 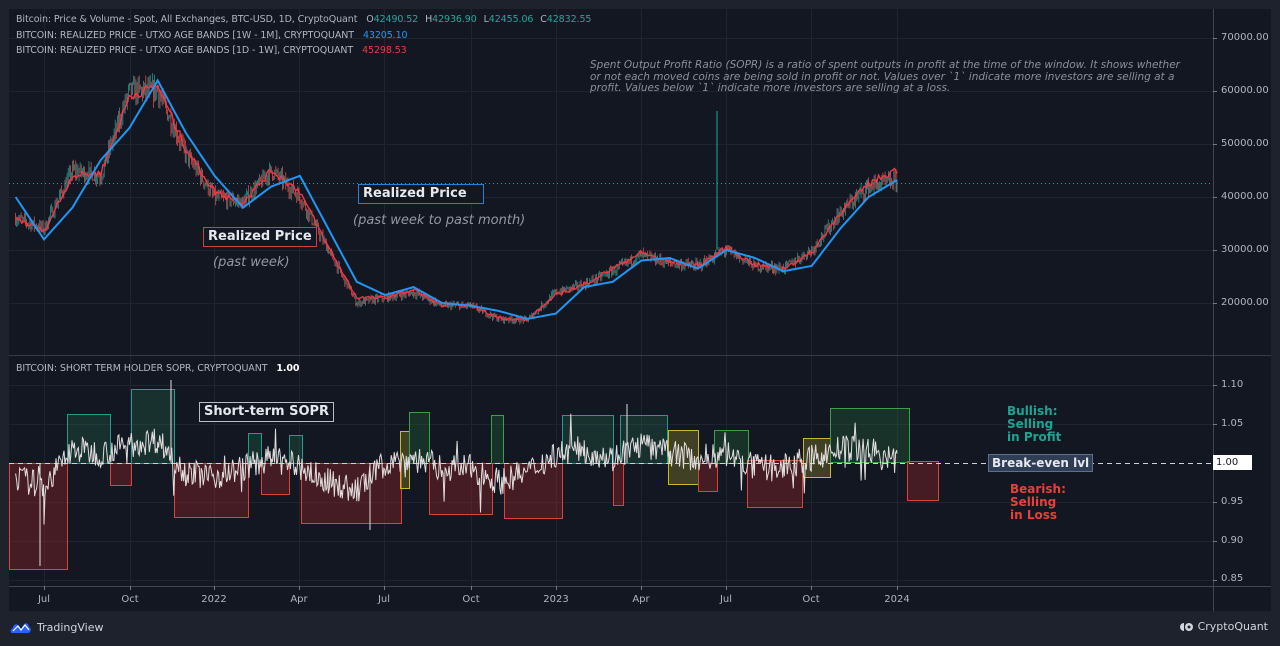 What do you see at coordinates (569, 19) in the screenshot?
I see `legend-close-value: 42832.55` at bounding box center [569, 19].